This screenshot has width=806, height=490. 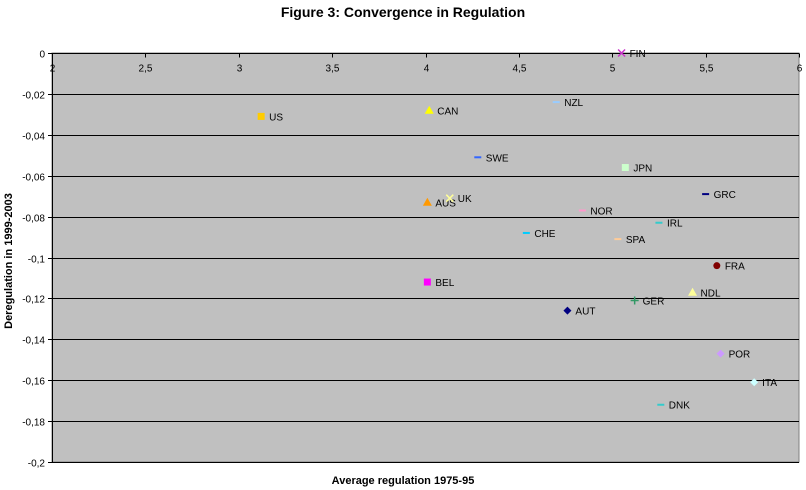 What do you see at coordinates (33, 341) in the screenshot?
I see `y-tick-label: -0,14` at bounding box center [33, 341].